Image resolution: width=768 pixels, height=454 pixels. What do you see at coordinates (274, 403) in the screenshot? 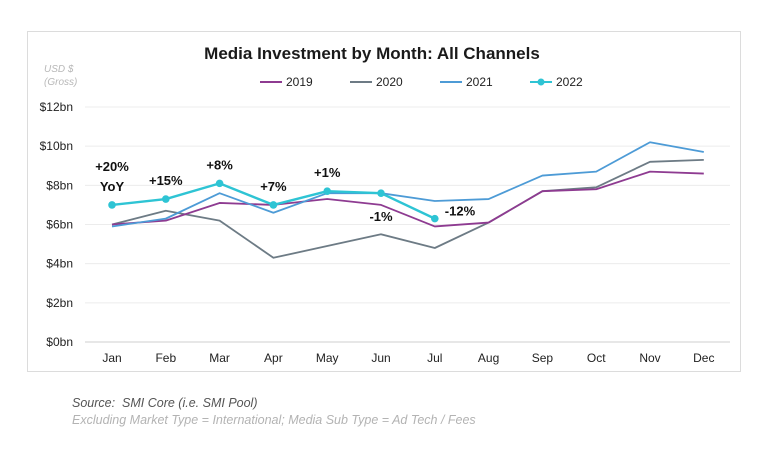
I see `source-line: Source: SMI Core (i.e. SMI Pool)` at bounding box center [274, 403].